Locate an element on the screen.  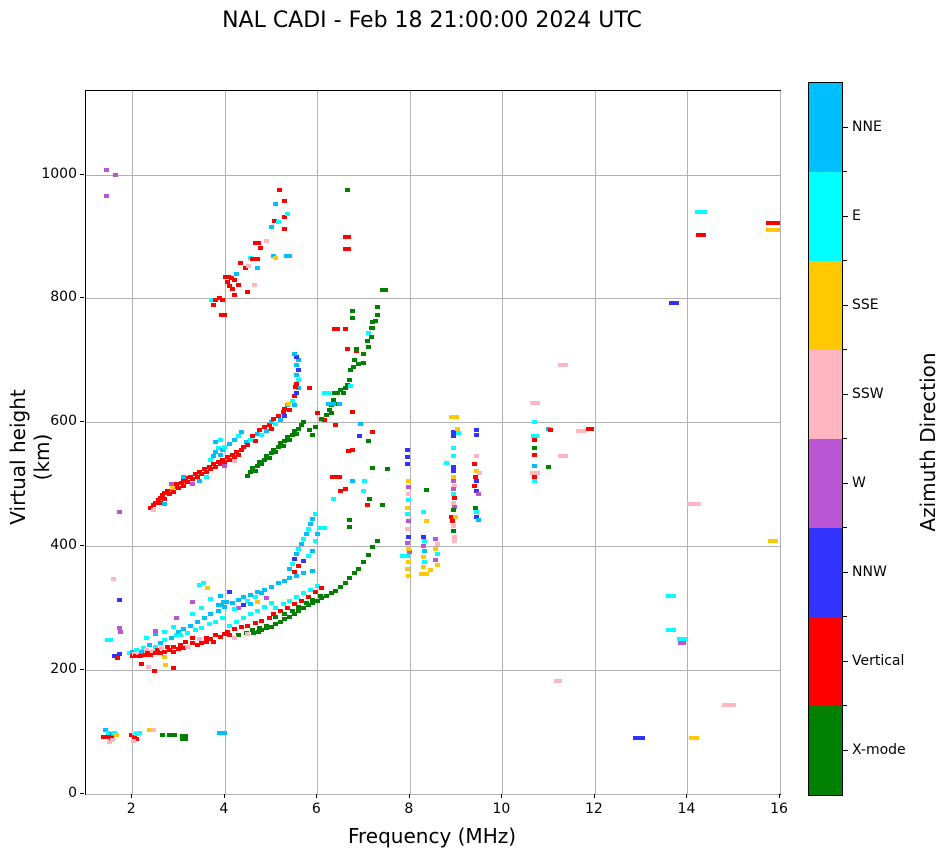
y-tick-label: 800 is located at coordinates (63, 297).